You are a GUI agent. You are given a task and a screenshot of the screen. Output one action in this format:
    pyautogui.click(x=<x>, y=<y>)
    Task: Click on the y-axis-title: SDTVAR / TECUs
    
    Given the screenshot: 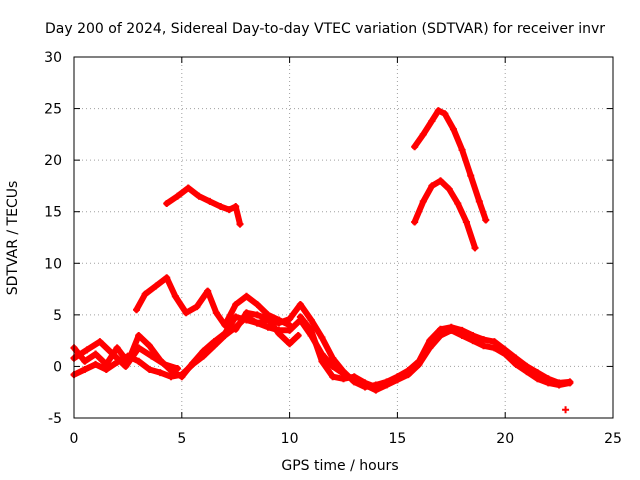 What is the action you would take?
    pyautogui.click(x=13, y=238)
    